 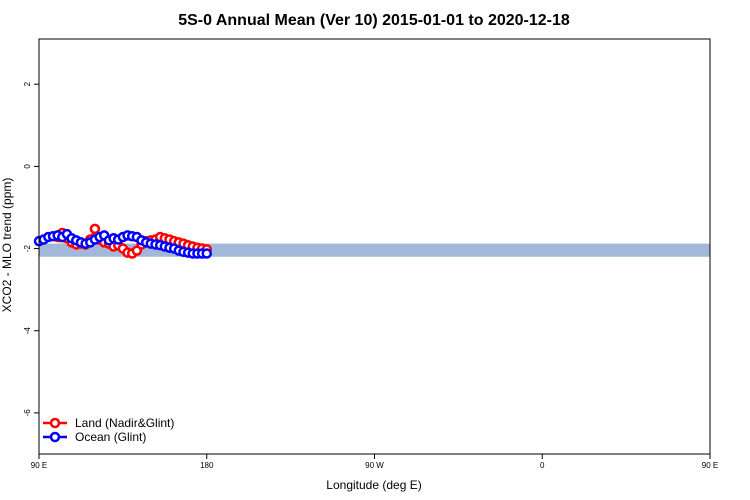 What do you see at coordinates (27, 166) in the screenshot?
I see `y-tick-label: 0` at bounding box center [27, 166].